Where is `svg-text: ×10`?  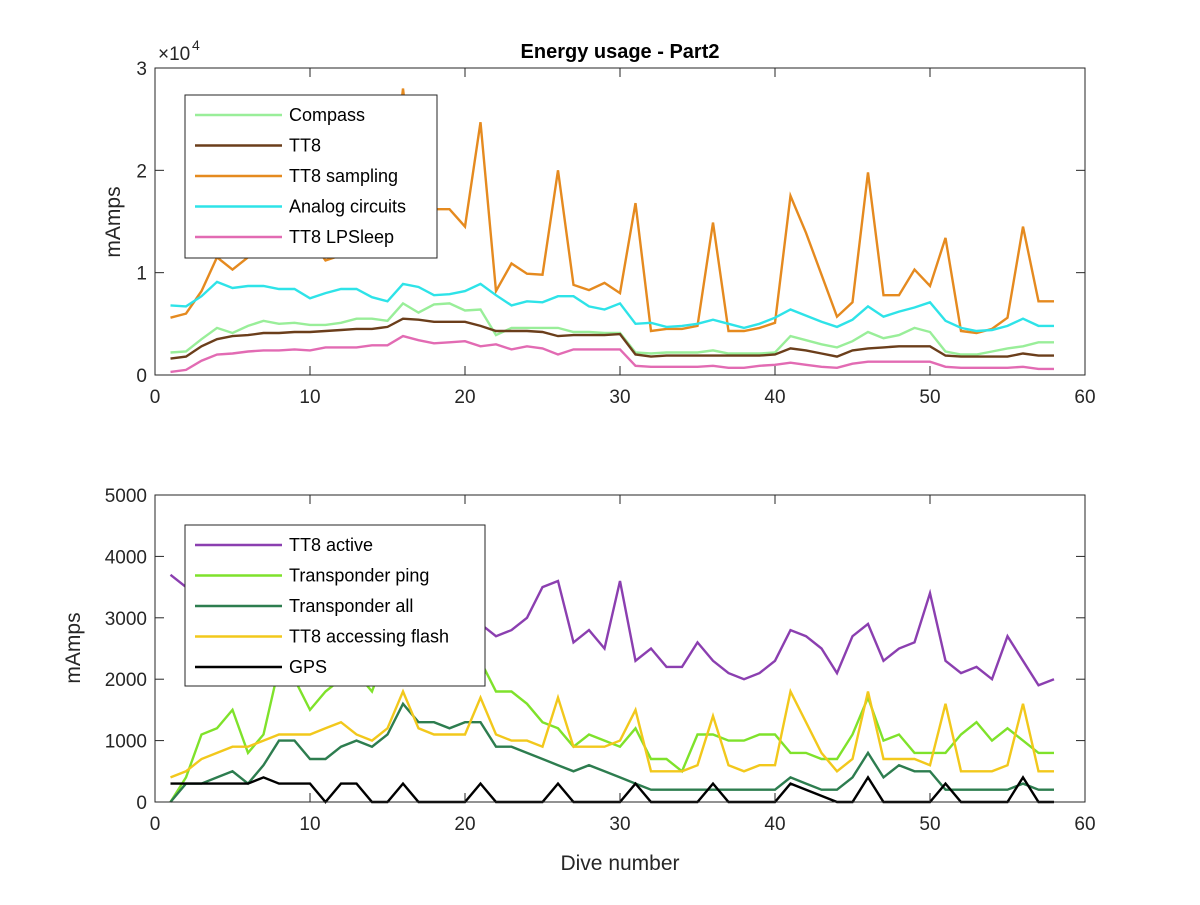 svg-text: ×10 is located at coordinates (174, 54).